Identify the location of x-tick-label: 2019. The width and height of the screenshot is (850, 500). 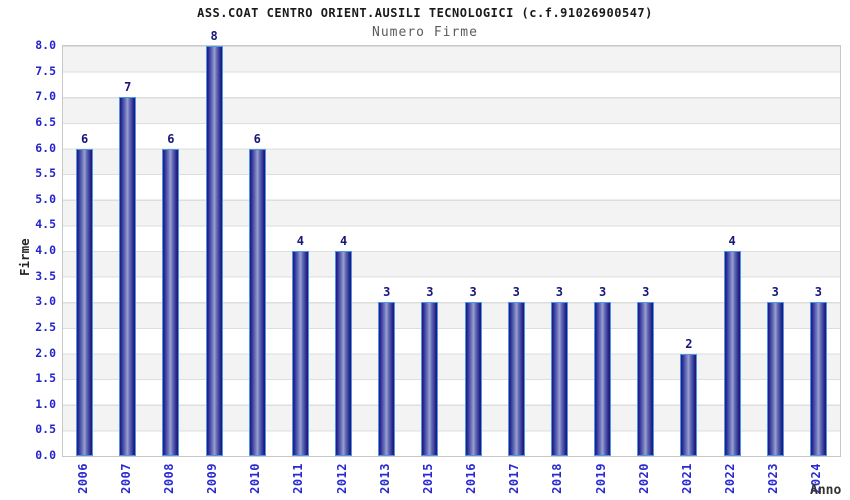
(600, 478).